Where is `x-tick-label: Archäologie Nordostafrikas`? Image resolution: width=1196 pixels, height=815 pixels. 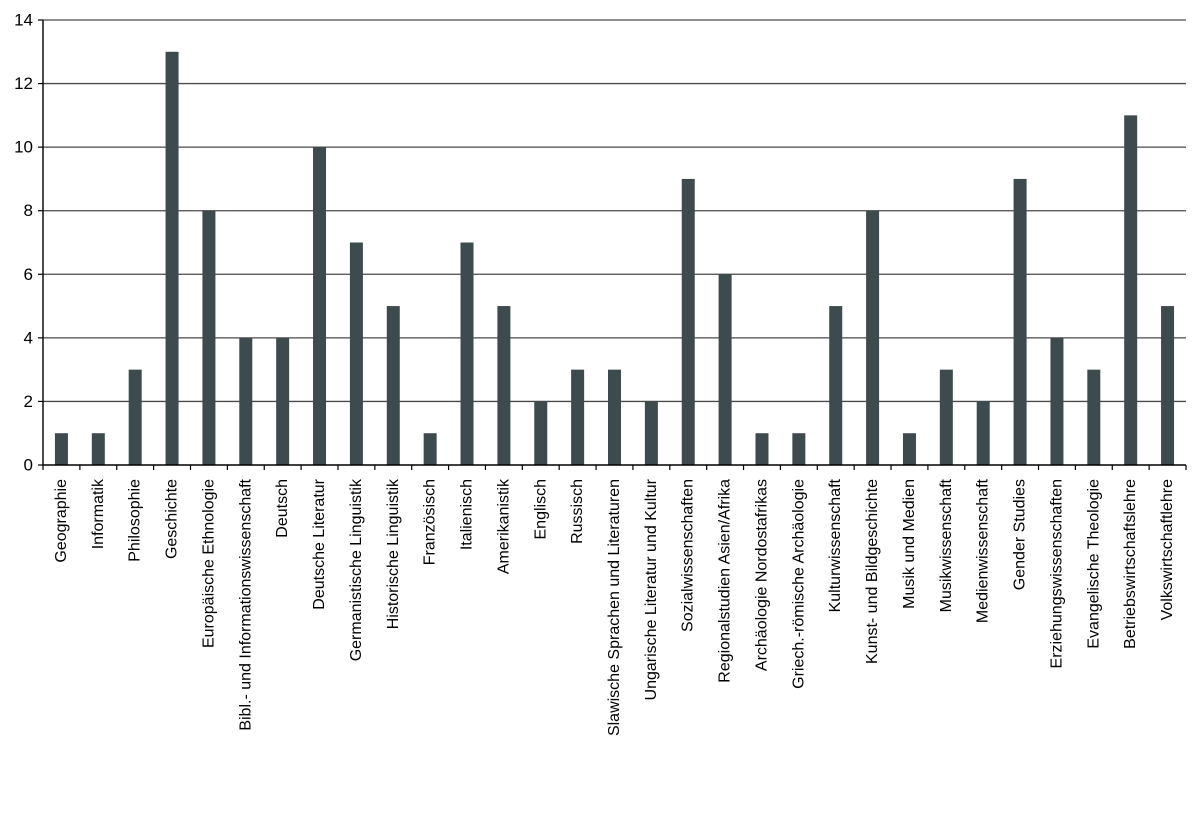
x-tick-label: Archäologie Nordostafrikas is located at coordinates (761, 575).